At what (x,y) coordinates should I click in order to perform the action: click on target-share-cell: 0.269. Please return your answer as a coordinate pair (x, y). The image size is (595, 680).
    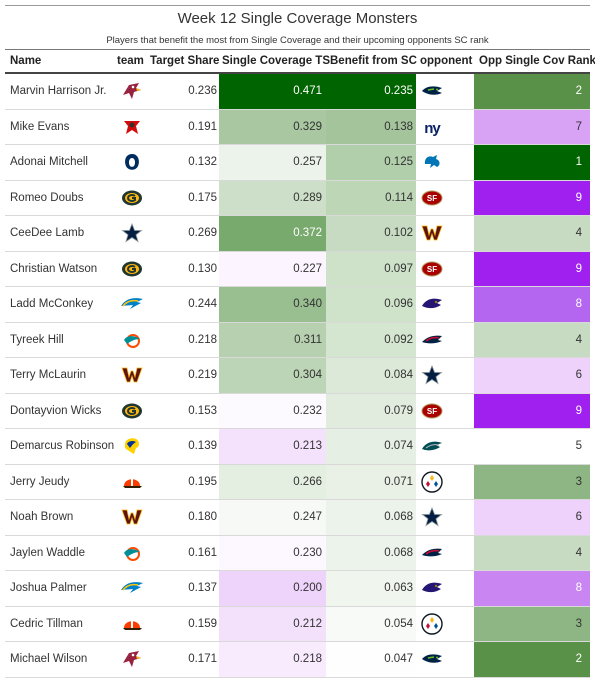
    Looking at the image, I should click on (202, 233).